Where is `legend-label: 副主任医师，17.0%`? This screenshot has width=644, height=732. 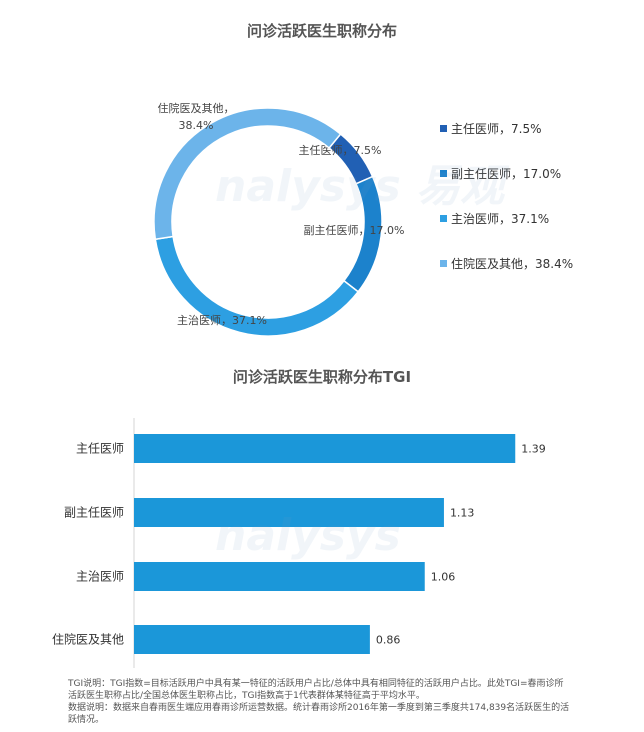
legend-label: 副主任医师，17.0% is located at coordinates (506, 173).